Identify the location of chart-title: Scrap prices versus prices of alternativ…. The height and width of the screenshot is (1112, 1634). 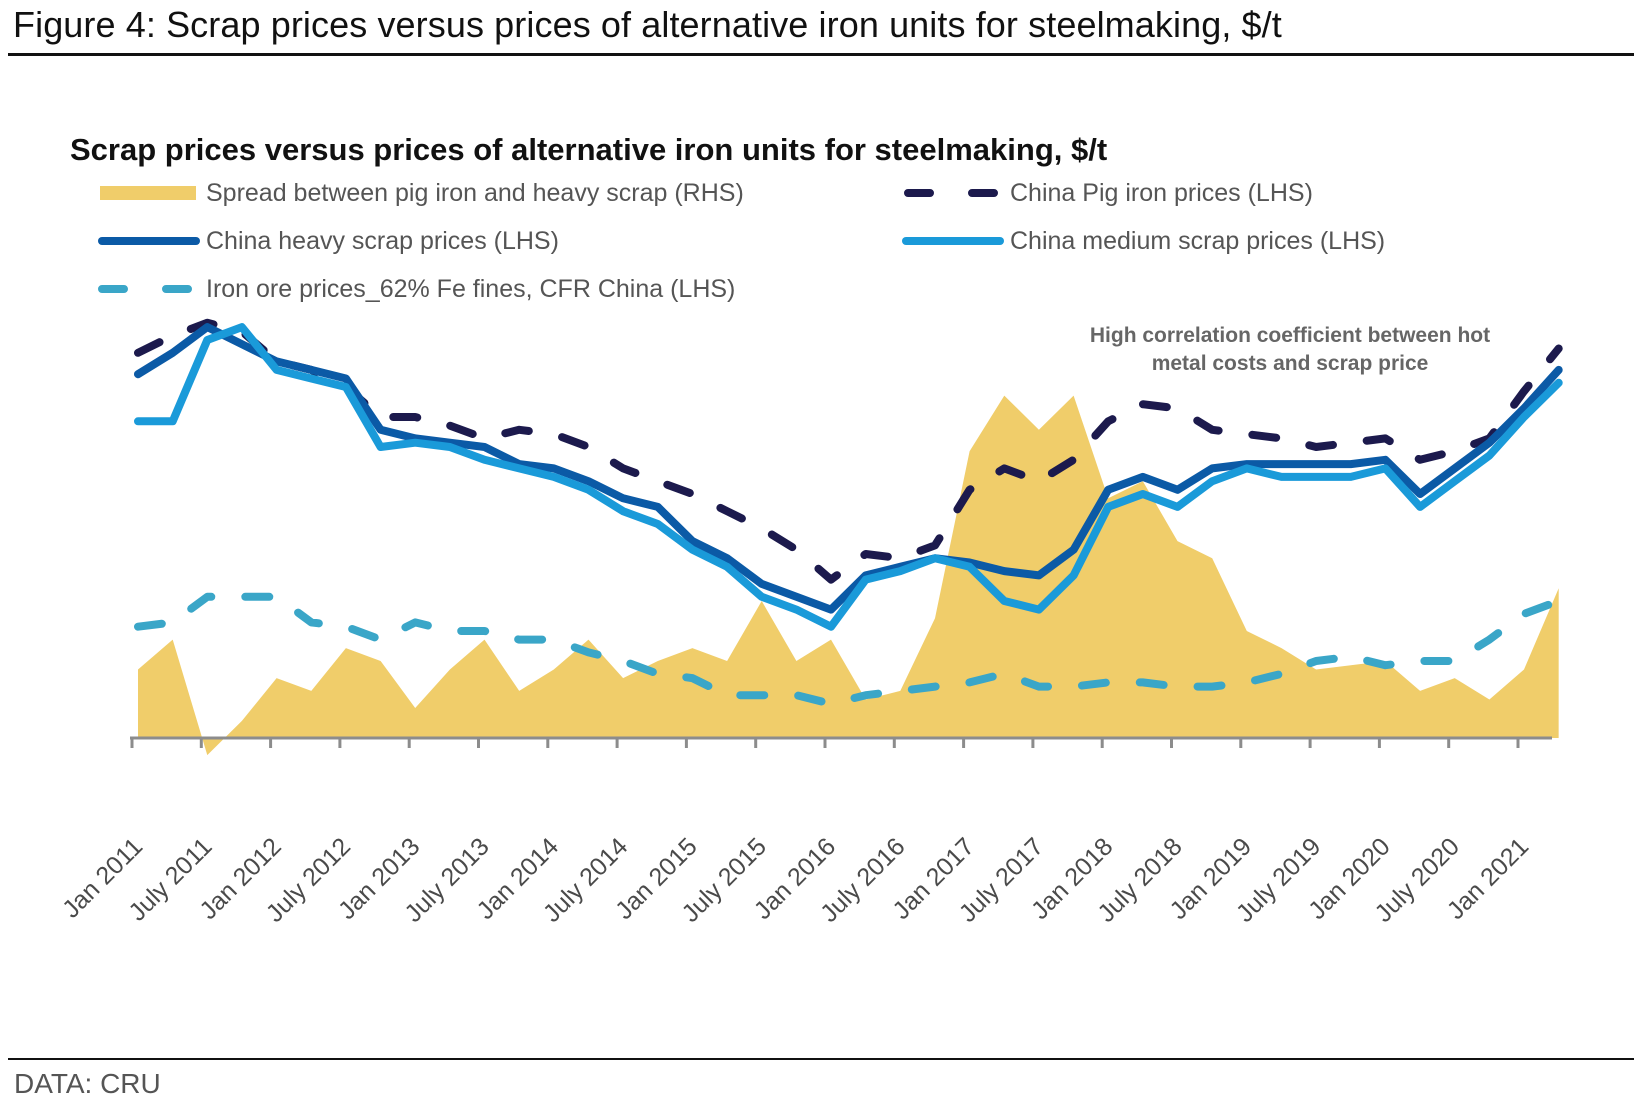
(589, 149).